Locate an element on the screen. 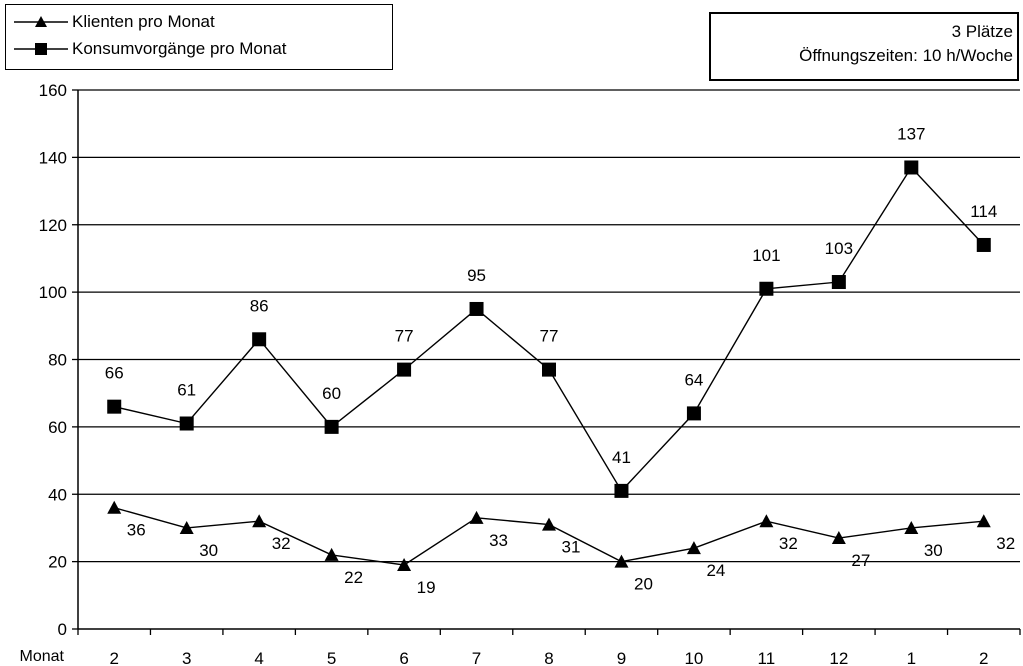 Image resolution: width=1023 pixels, height=666 pixels. x-tick-label: 11 is located at coordinates (767, 657).